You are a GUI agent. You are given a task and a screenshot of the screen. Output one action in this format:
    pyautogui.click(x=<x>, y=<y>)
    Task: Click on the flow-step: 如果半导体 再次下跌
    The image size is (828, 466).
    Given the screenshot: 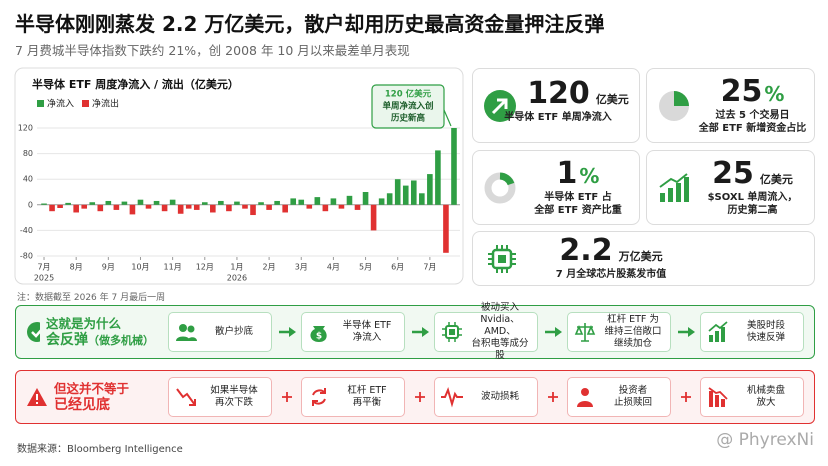 What is the action you would take?
    pyautogui.click(x=220, y=397)
    